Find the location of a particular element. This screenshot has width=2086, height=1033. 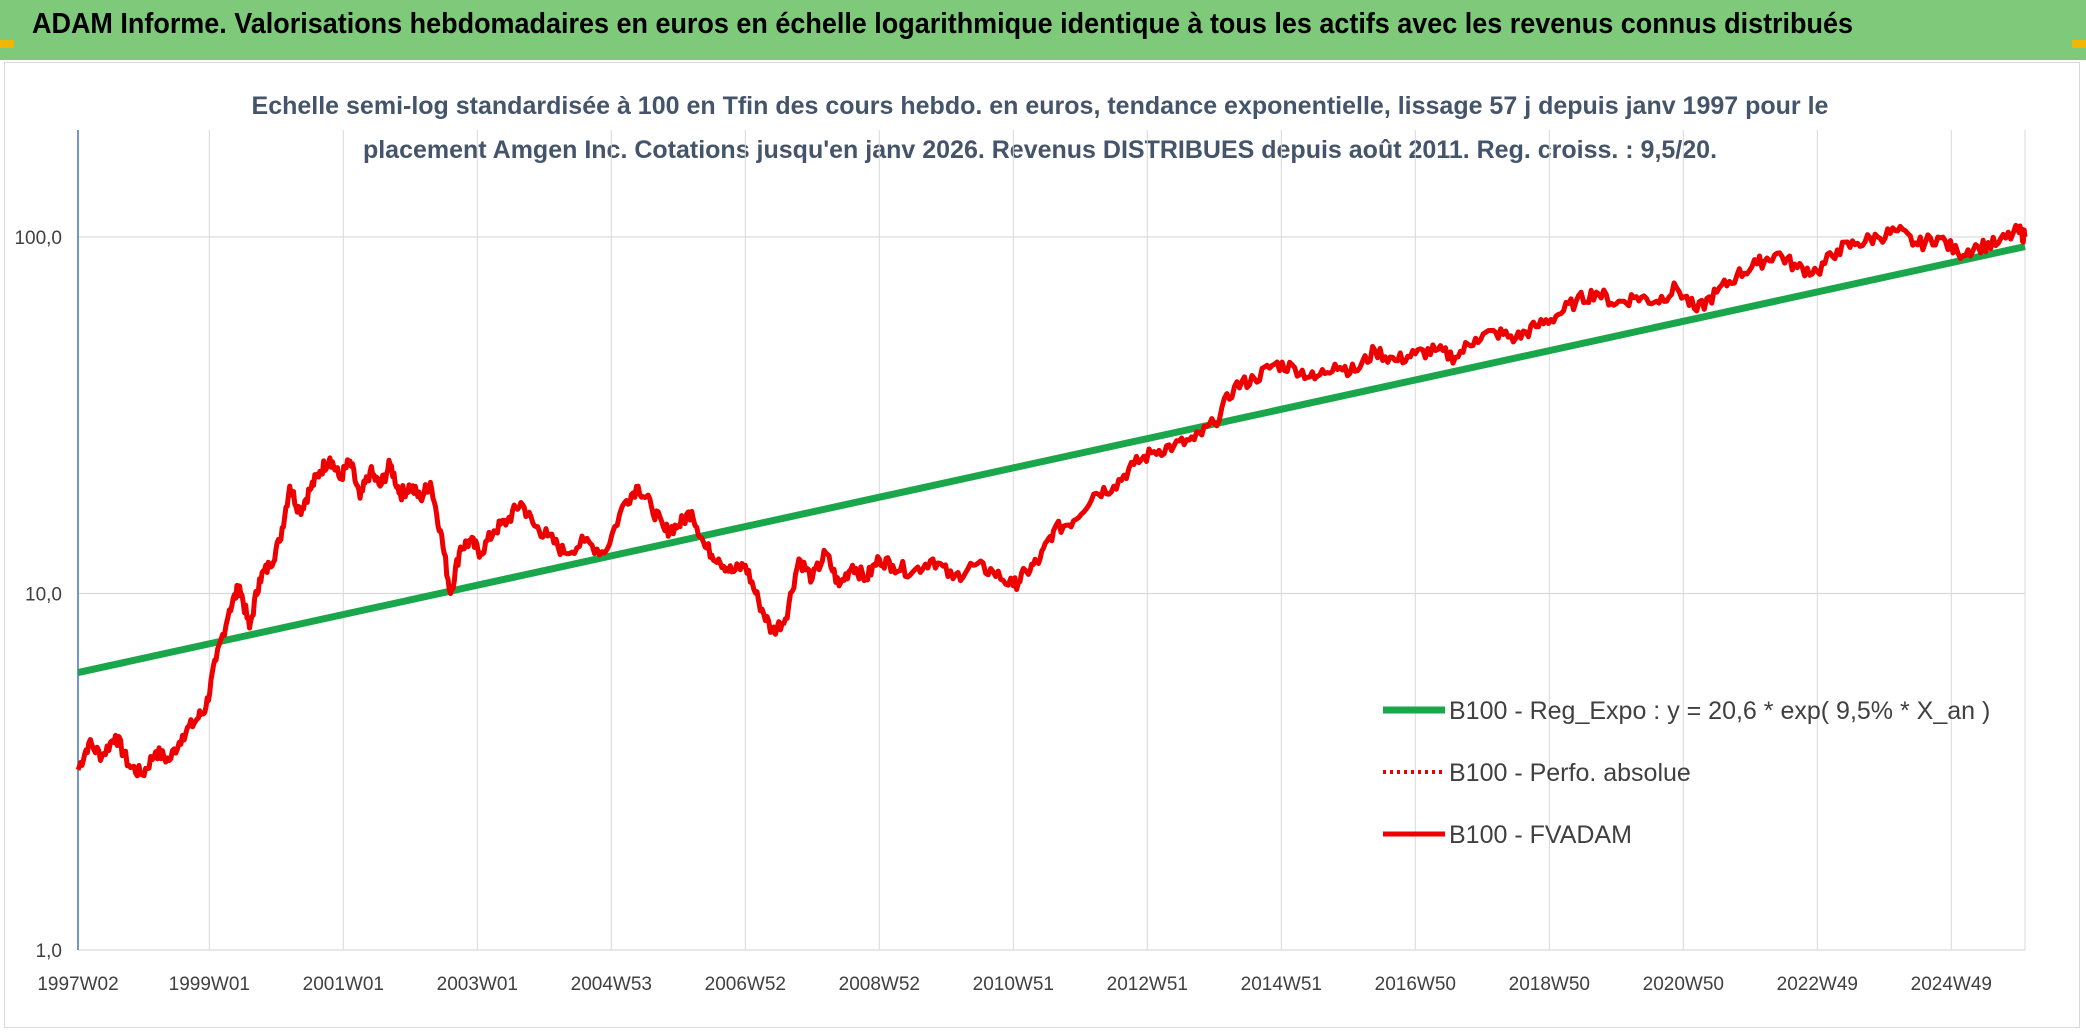

x-tick-label: 2024W49 is located at coordinates (1951, 984).